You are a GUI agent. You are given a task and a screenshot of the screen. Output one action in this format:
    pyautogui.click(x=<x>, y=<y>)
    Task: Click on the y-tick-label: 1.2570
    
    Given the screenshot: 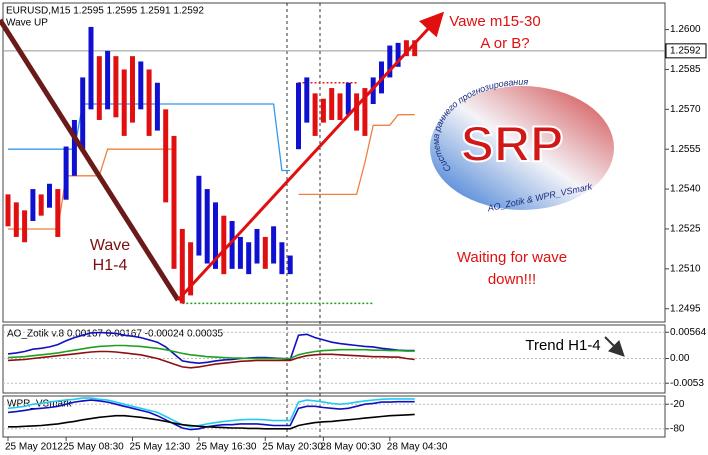 What is the action you would take?
    pyautogui.click(x=685, y=109)
    